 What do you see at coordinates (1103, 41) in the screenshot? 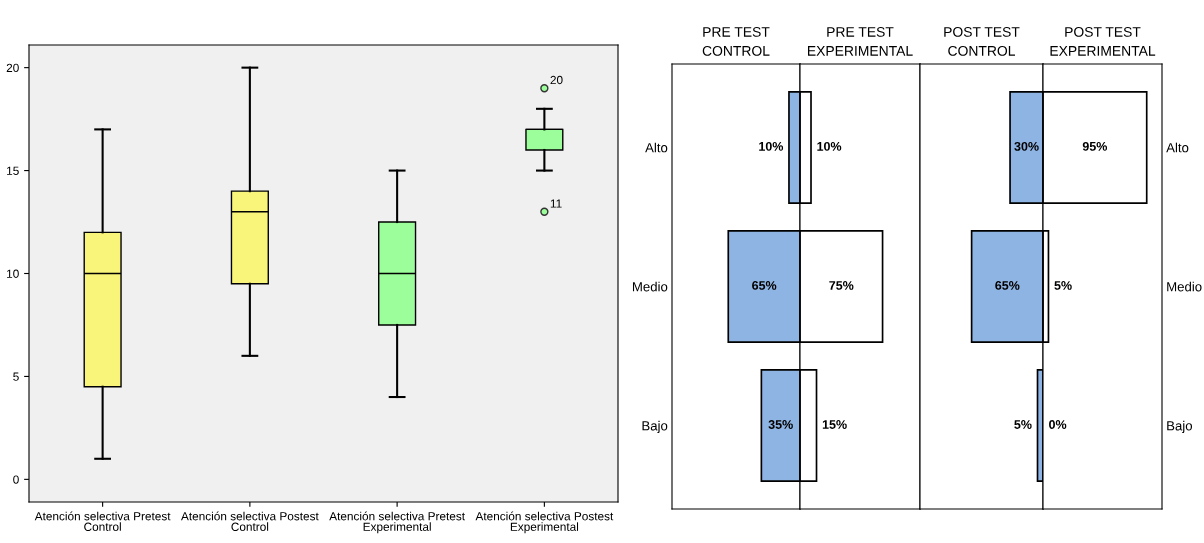
I see `chart-title: POST TEST EXPERIMENTAL` at bounding box center [1103, 41].